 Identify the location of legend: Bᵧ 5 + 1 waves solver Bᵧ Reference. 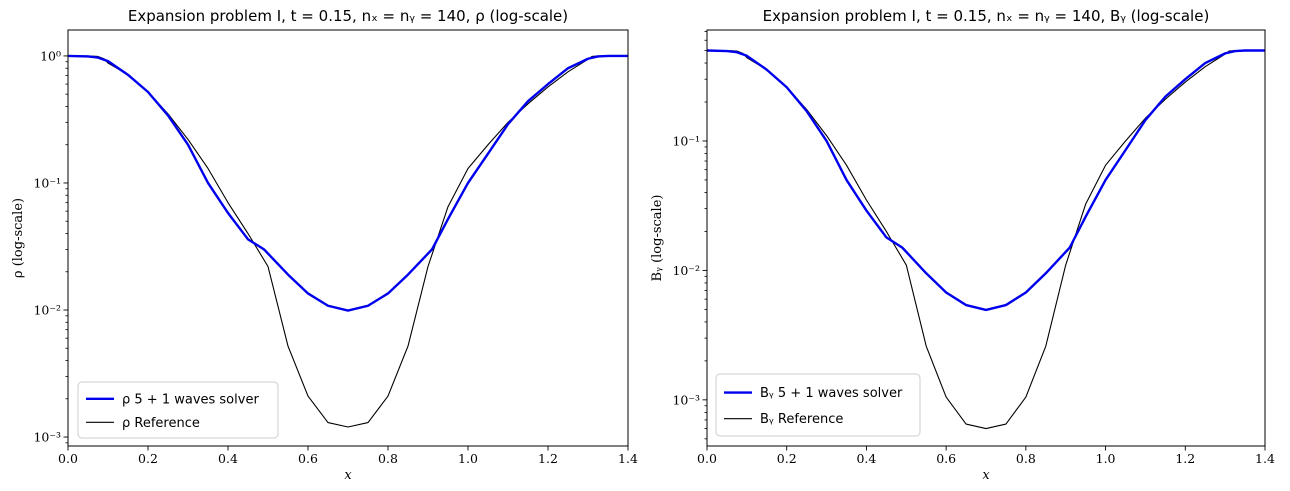
(818, 405).